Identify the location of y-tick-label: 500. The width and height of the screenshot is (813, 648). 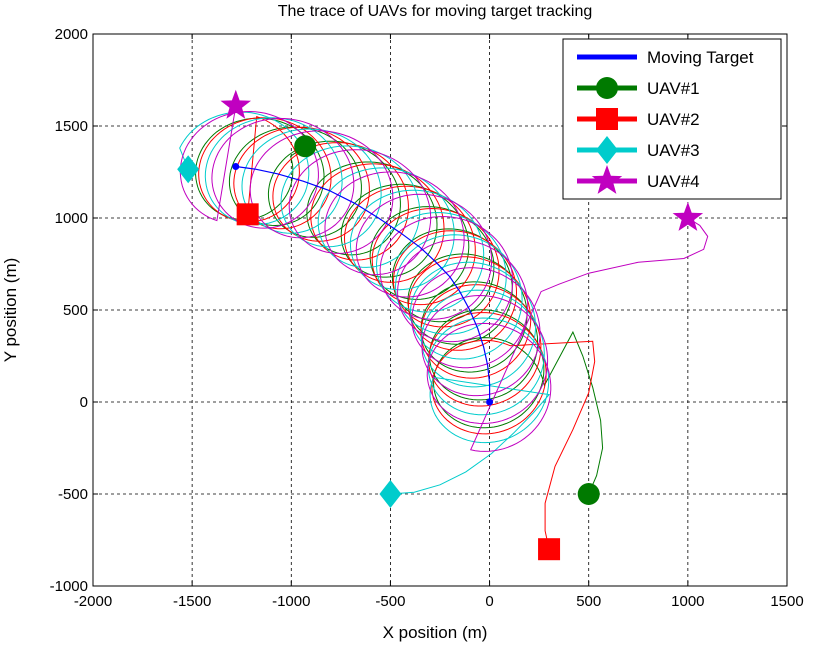
(75, 310).